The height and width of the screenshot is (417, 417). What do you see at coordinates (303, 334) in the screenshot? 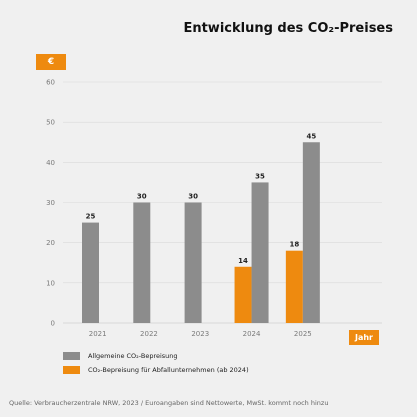
I see `x-tick-label: 2025` at bounding box center [303, 334].